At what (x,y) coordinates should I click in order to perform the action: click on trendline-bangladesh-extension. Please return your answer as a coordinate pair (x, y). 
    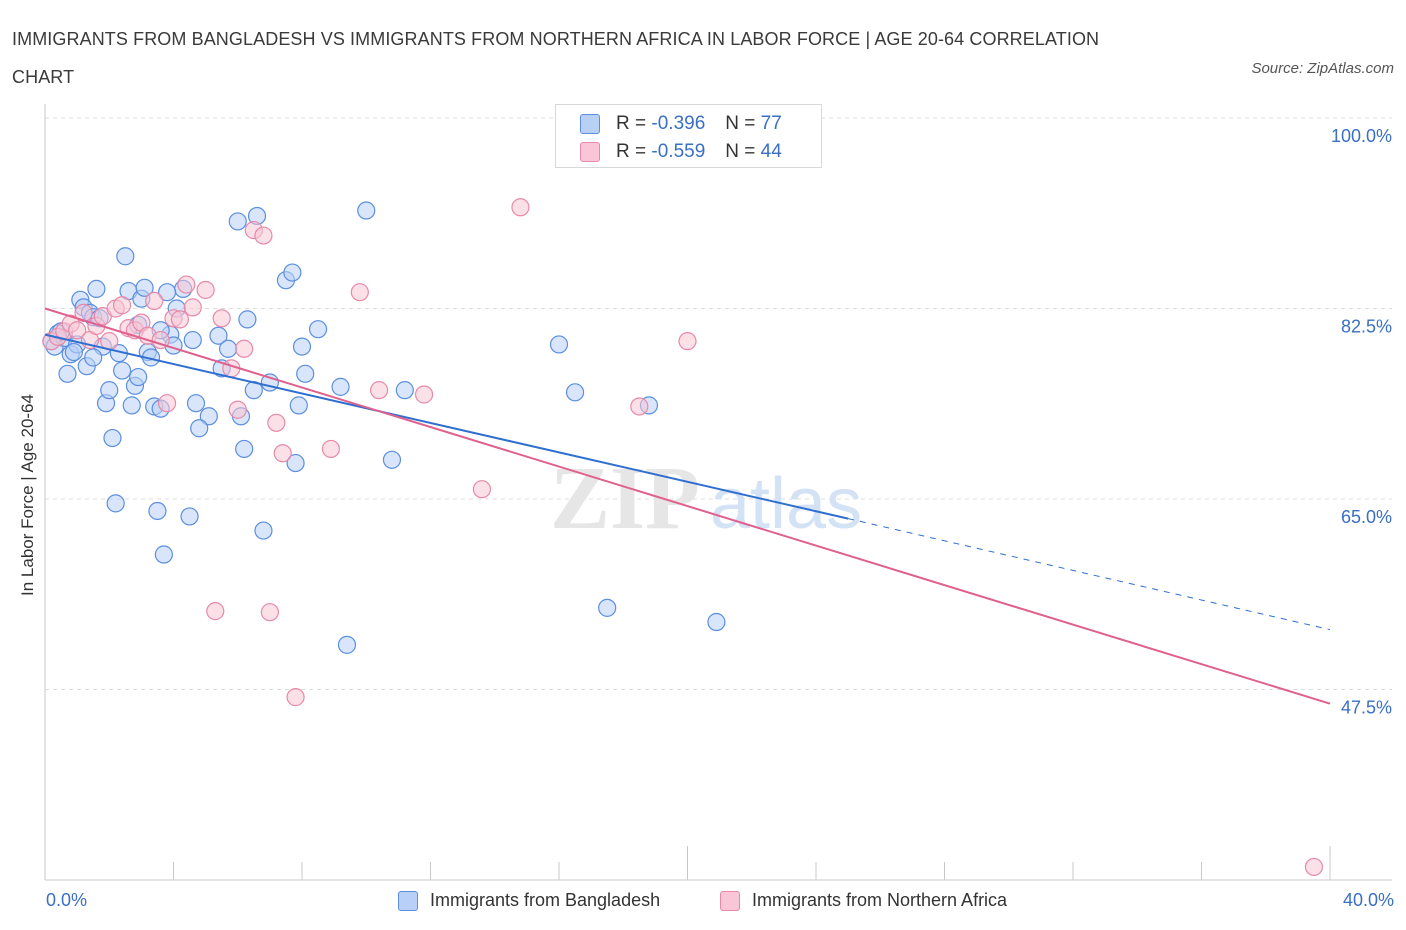
    Looking at the image, I should click on (1089, 574).